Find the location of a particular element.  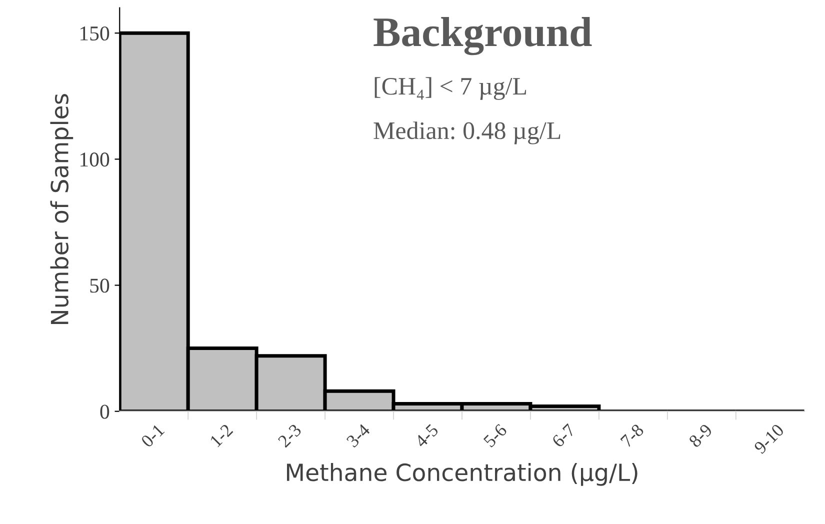

annotation: [CH₄] < 7 µg/L is located at coordinates (450, 88).